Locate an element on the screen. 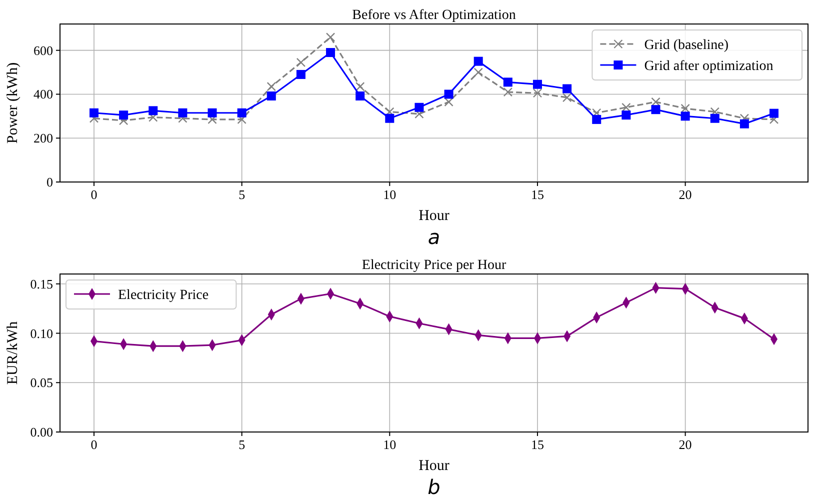  y-tick-label: 0.00 is located at coordinates (41, 432).